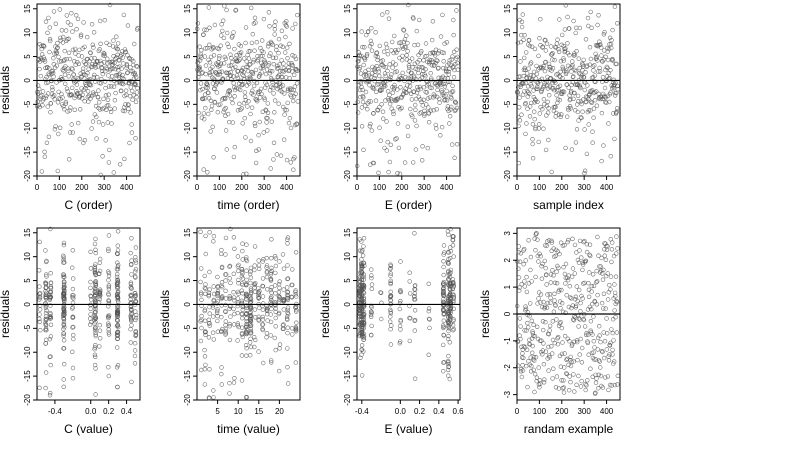  I want to click on plot-frame, so click(248, 90).